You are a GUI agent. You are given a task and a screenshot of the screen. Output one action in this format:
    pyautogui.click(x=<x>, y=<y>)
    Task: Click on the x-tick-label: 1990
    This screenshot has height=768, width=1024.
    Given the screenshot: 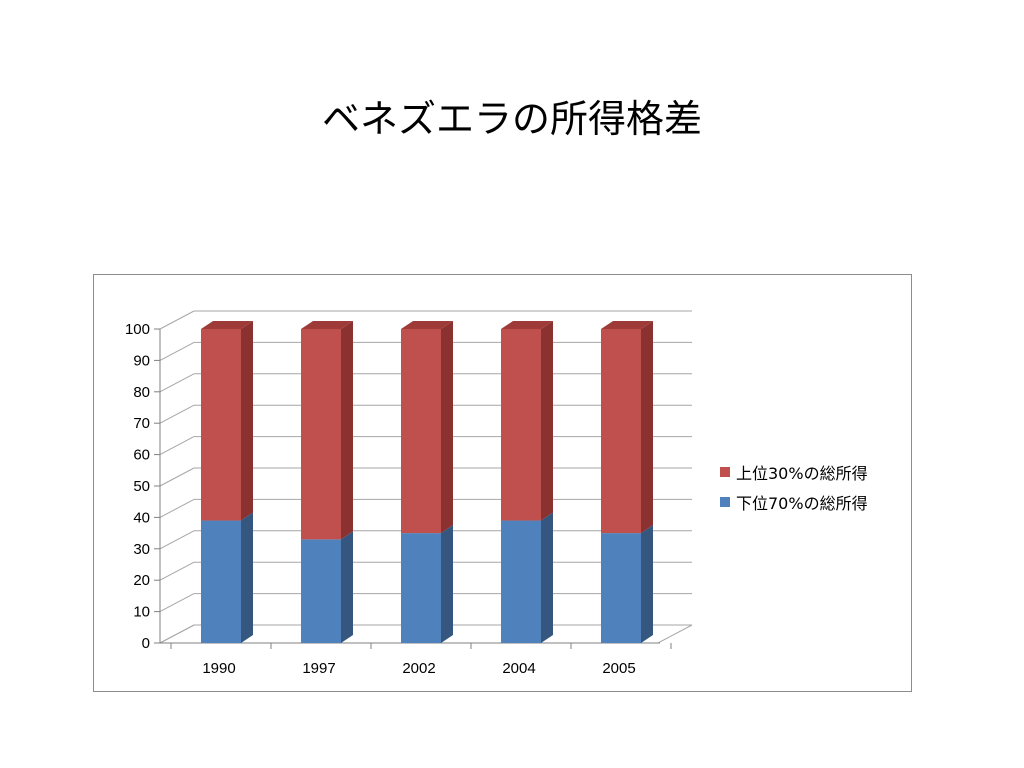 What is the action you would take?
    pyautogui.click(x=218, y=668)
    